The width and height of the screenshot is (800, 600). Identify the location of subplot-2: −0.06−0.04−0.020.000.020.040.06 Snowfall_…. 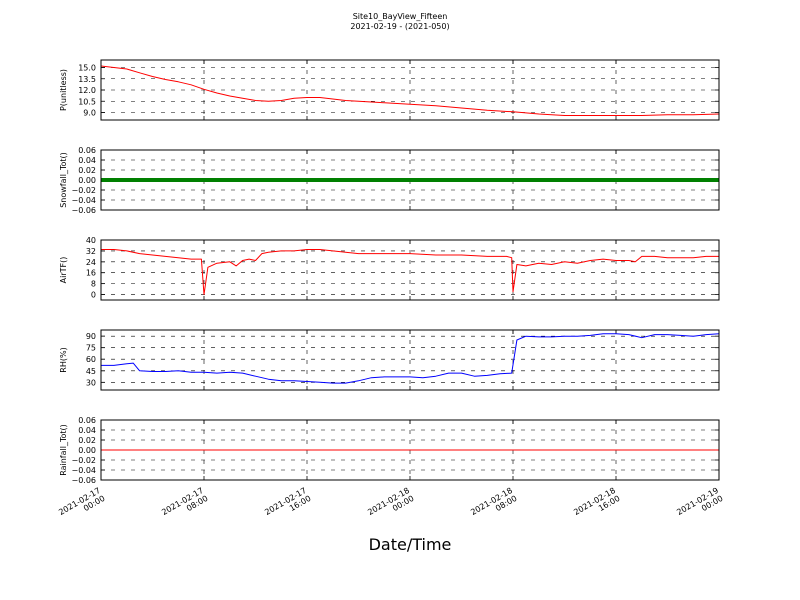
(389, 180).